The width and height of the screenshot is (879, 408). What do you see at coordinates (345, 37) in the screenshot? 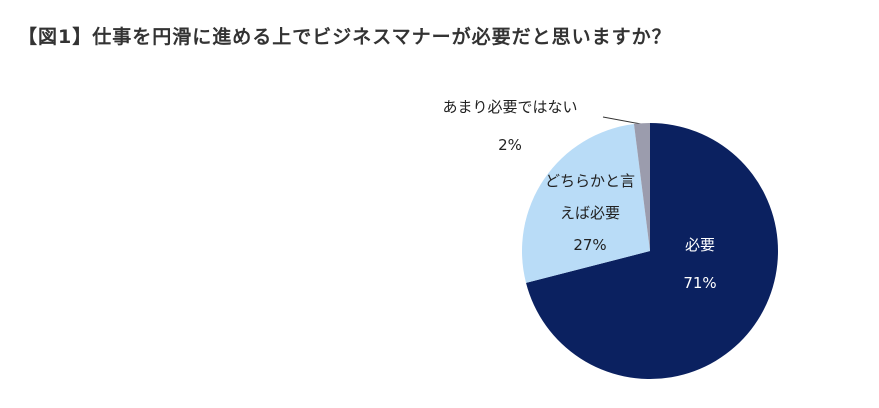
I see `chart-title: 【図1】仕事を円滑に進める上でビジネスマナーが必要だと思いますか？` at bounding box center [345, 37].